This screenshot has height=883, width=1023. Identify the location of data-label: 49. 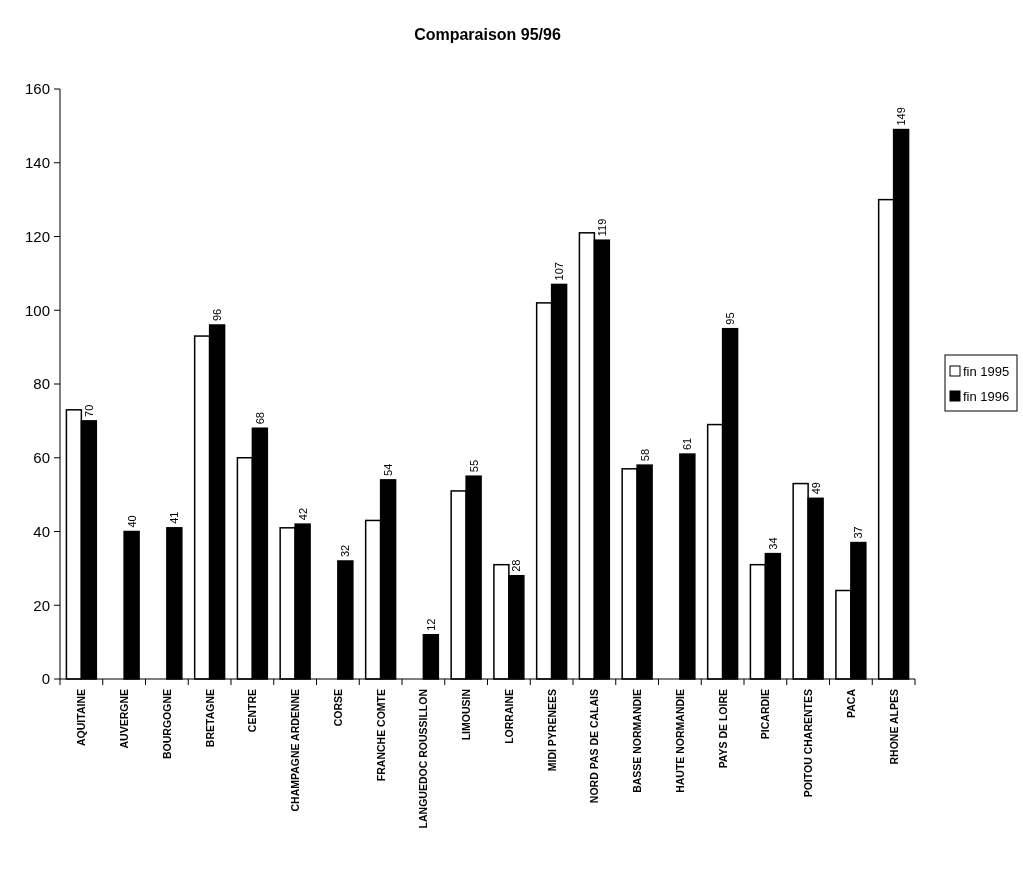
(815, 488).